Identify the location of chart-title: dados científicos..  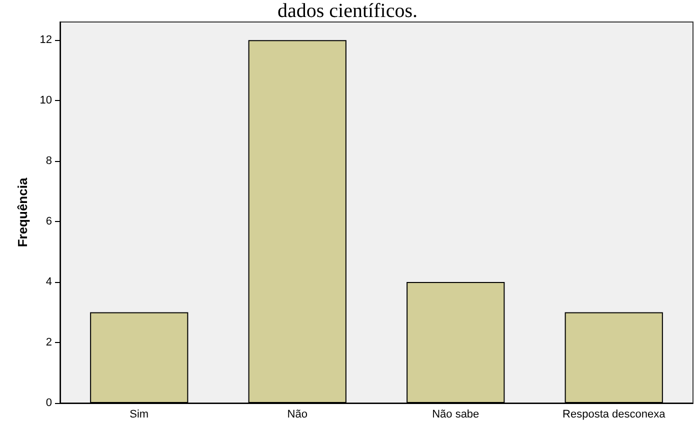
(348, 11).